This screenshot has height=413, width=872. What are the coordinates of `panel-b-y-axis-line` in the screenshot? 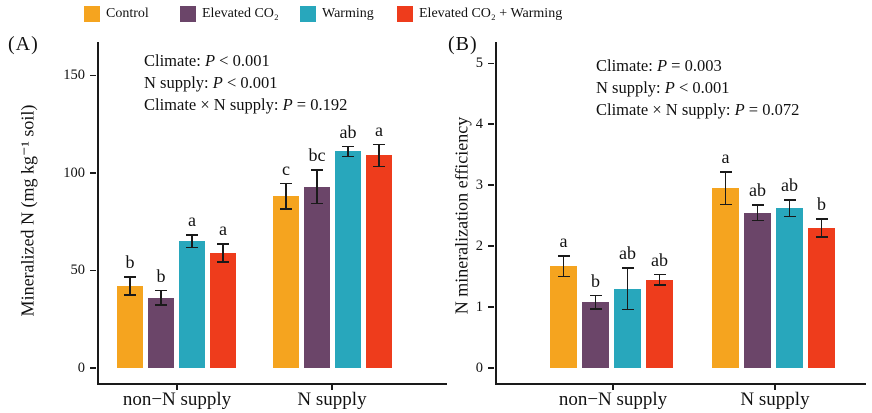 It's located at (496, 213).